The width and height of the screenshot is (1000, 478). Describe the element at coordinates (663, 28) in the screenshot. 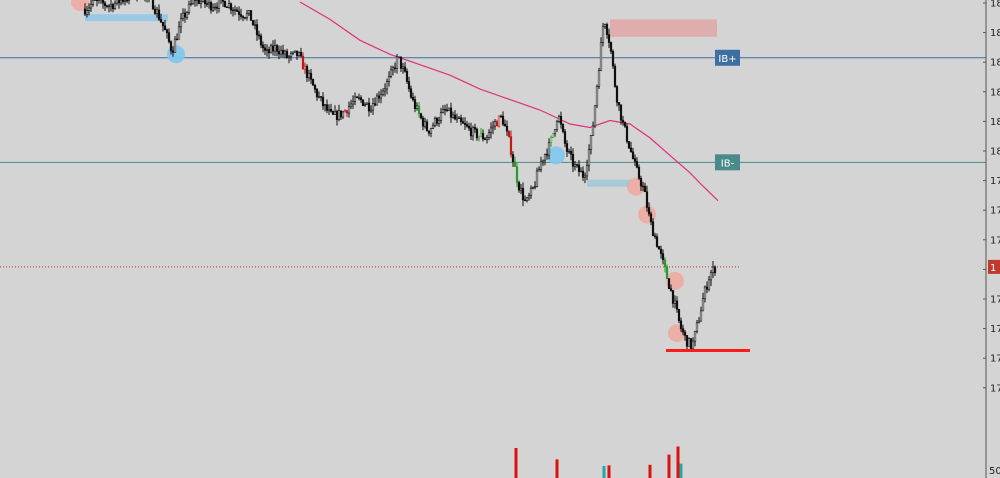

I see `supply-zone` at that location.